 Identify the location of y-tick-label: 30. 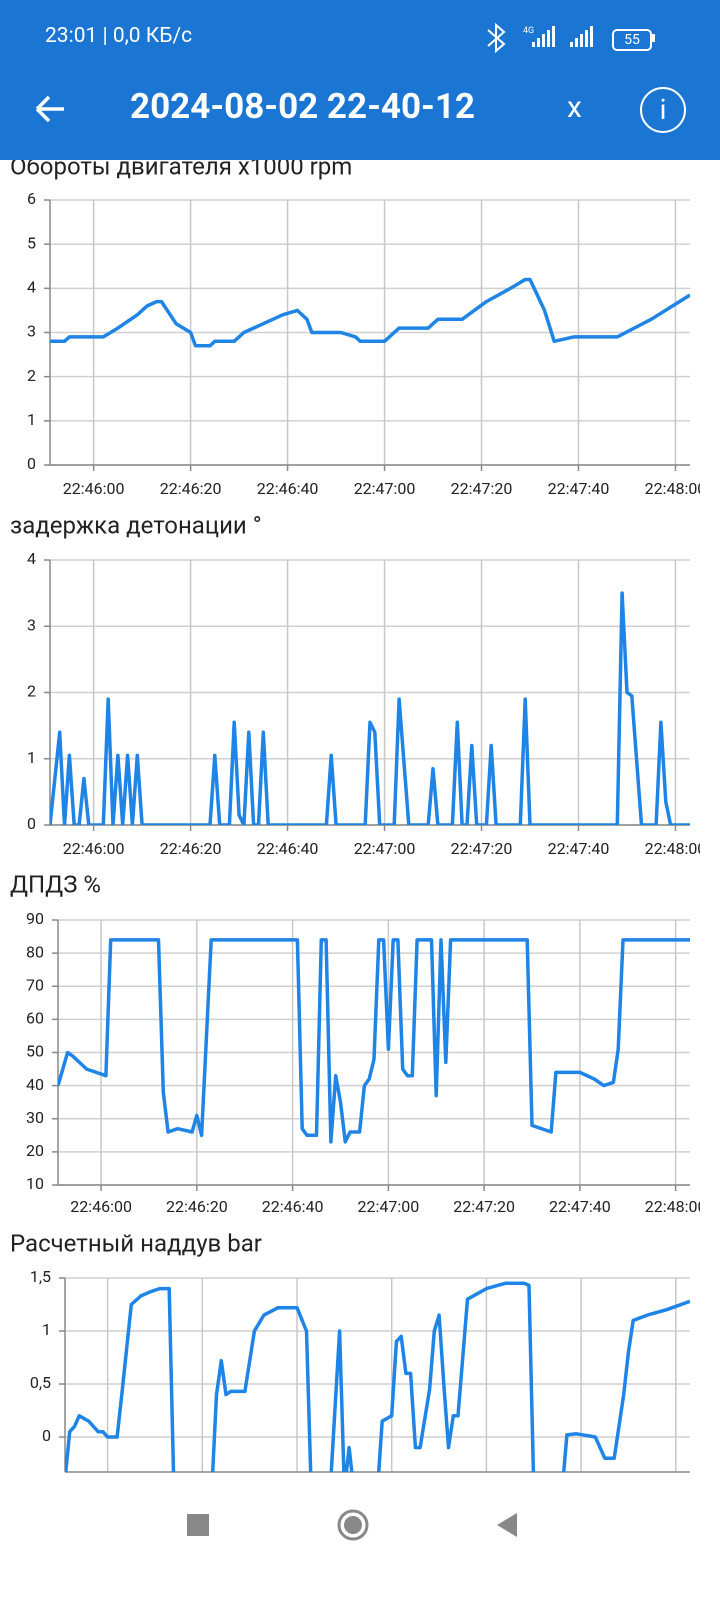
(35, 1117).